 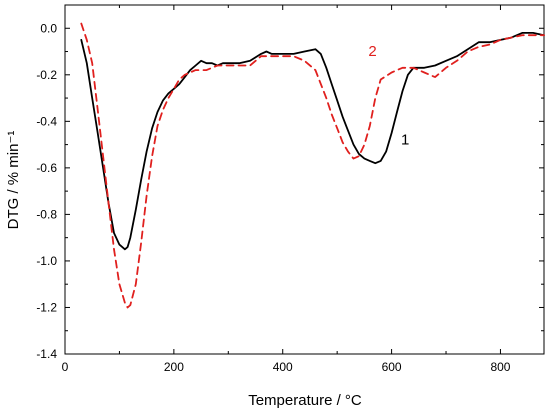 What do you see at coordinates (305, 400) in the screenshot?
I see `x-axis-title: Temperature / °C` at bounding box center [305, 400].